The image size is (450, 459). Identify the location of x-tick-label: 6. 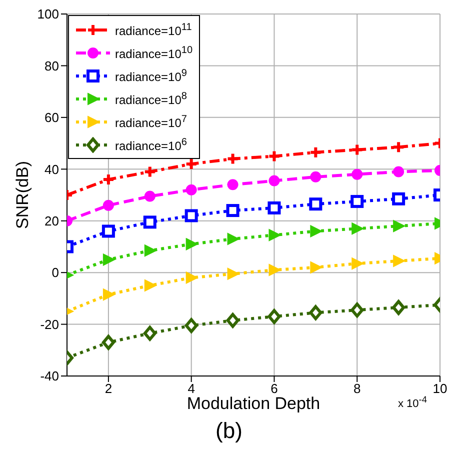
(274, 388).